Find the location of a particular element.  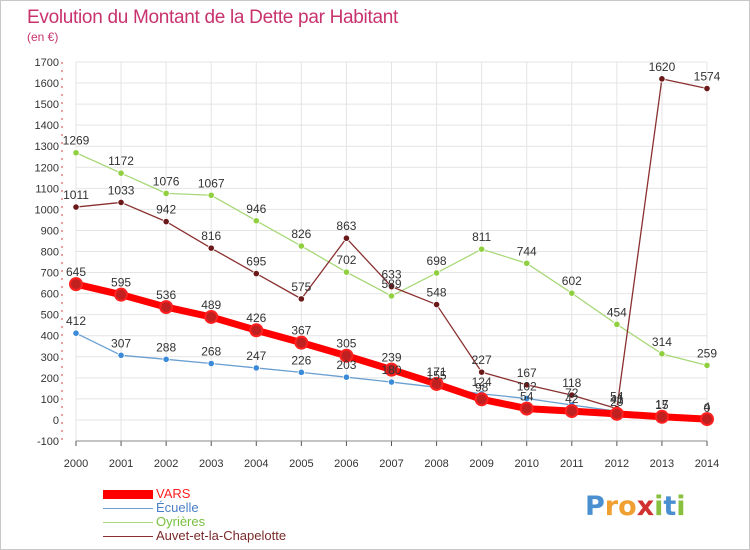

data-label: 1076 is located at coordinates (166, 181).